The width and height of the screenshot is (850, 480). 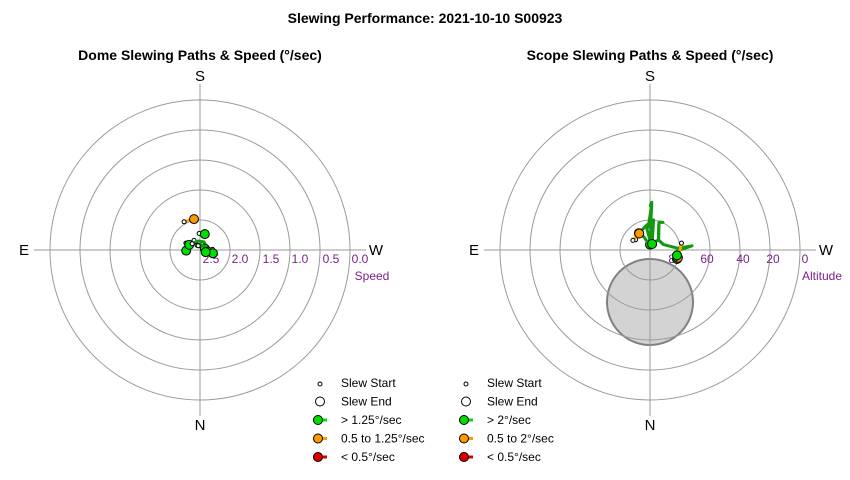 What do you see at coordinates (360, 259) in the screenshot?
I see `radial-tick-label: 0.0` at bounding box center [360, 259].